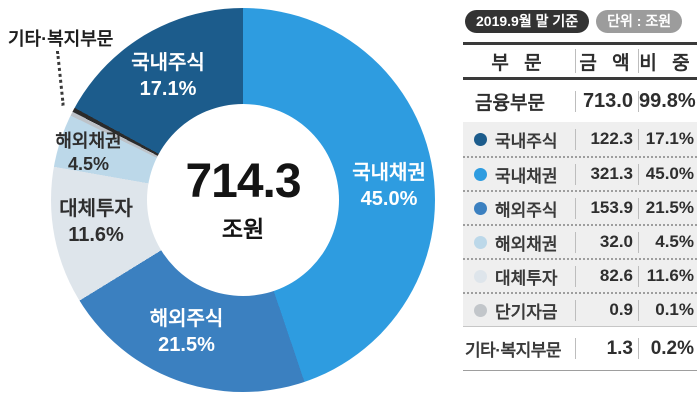 Image resolution: width=700 pixels, height=400 pixels. I want to click on segment-name: 대체투자, so click(96, 209).